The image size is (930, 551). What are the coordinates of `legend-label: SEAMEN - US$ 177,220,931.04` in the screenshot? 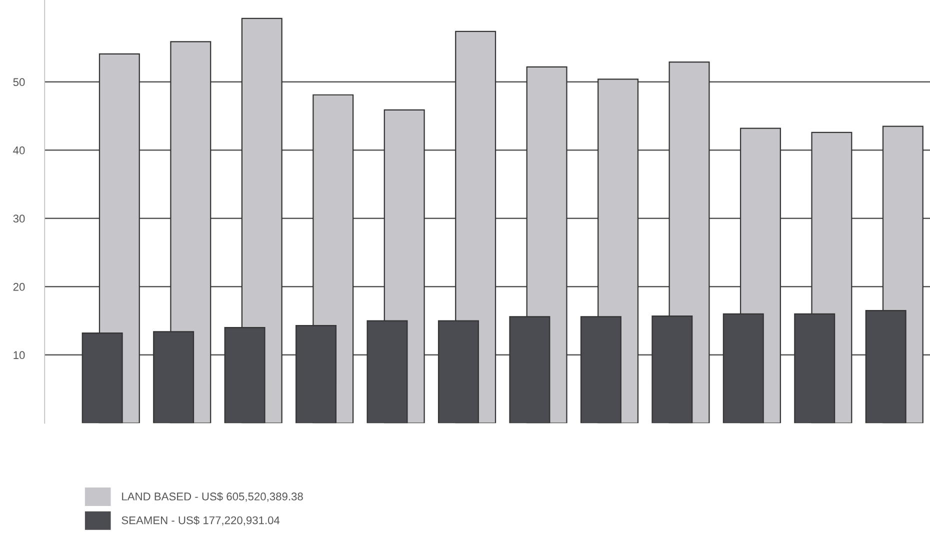 It's located at (201, 521).